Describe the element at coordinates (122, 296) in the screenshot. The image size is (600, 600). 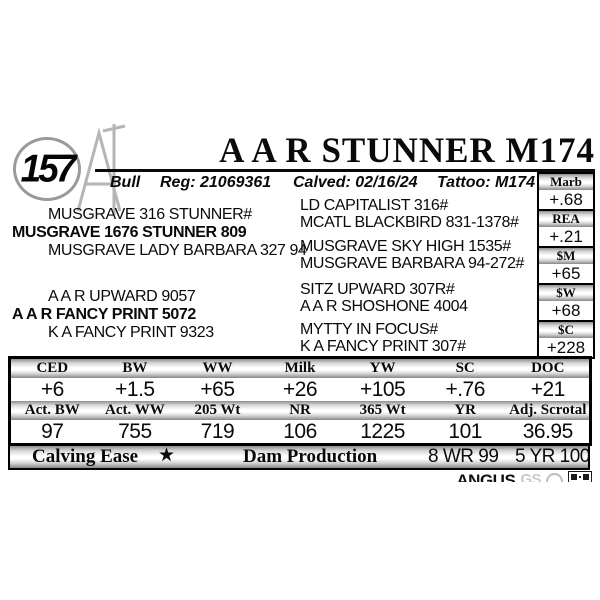
I see `pedigree-dam-sire: A A R UPWARD 9057` at that location.